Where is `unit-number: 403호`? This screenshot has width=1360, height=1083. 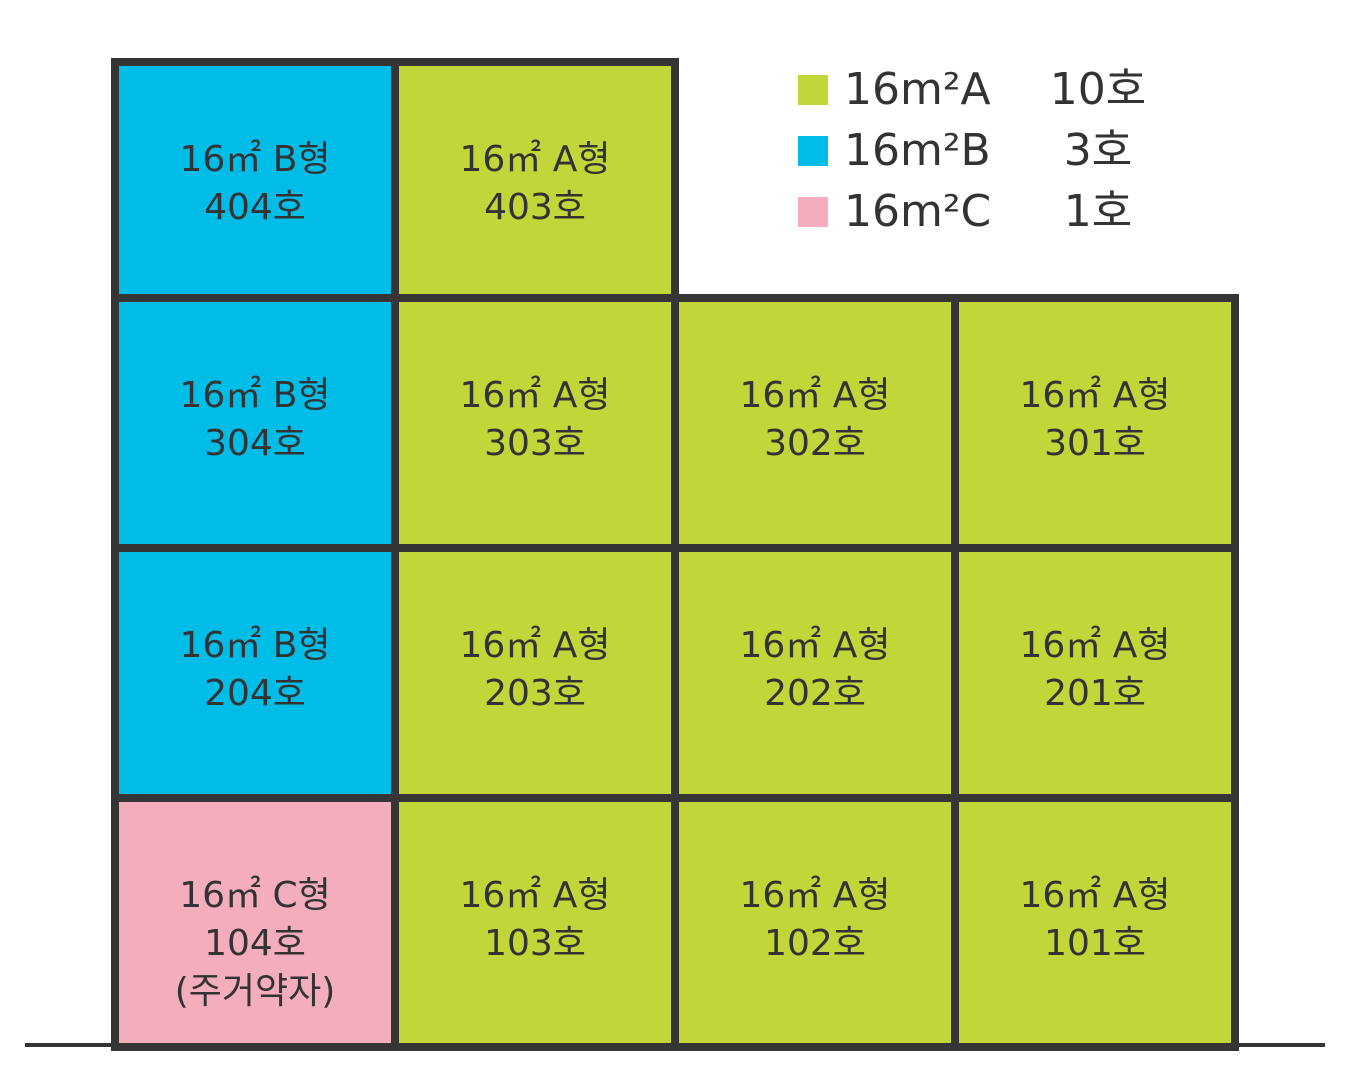
unit-number: 403호 is located at coordinates (535, 207).